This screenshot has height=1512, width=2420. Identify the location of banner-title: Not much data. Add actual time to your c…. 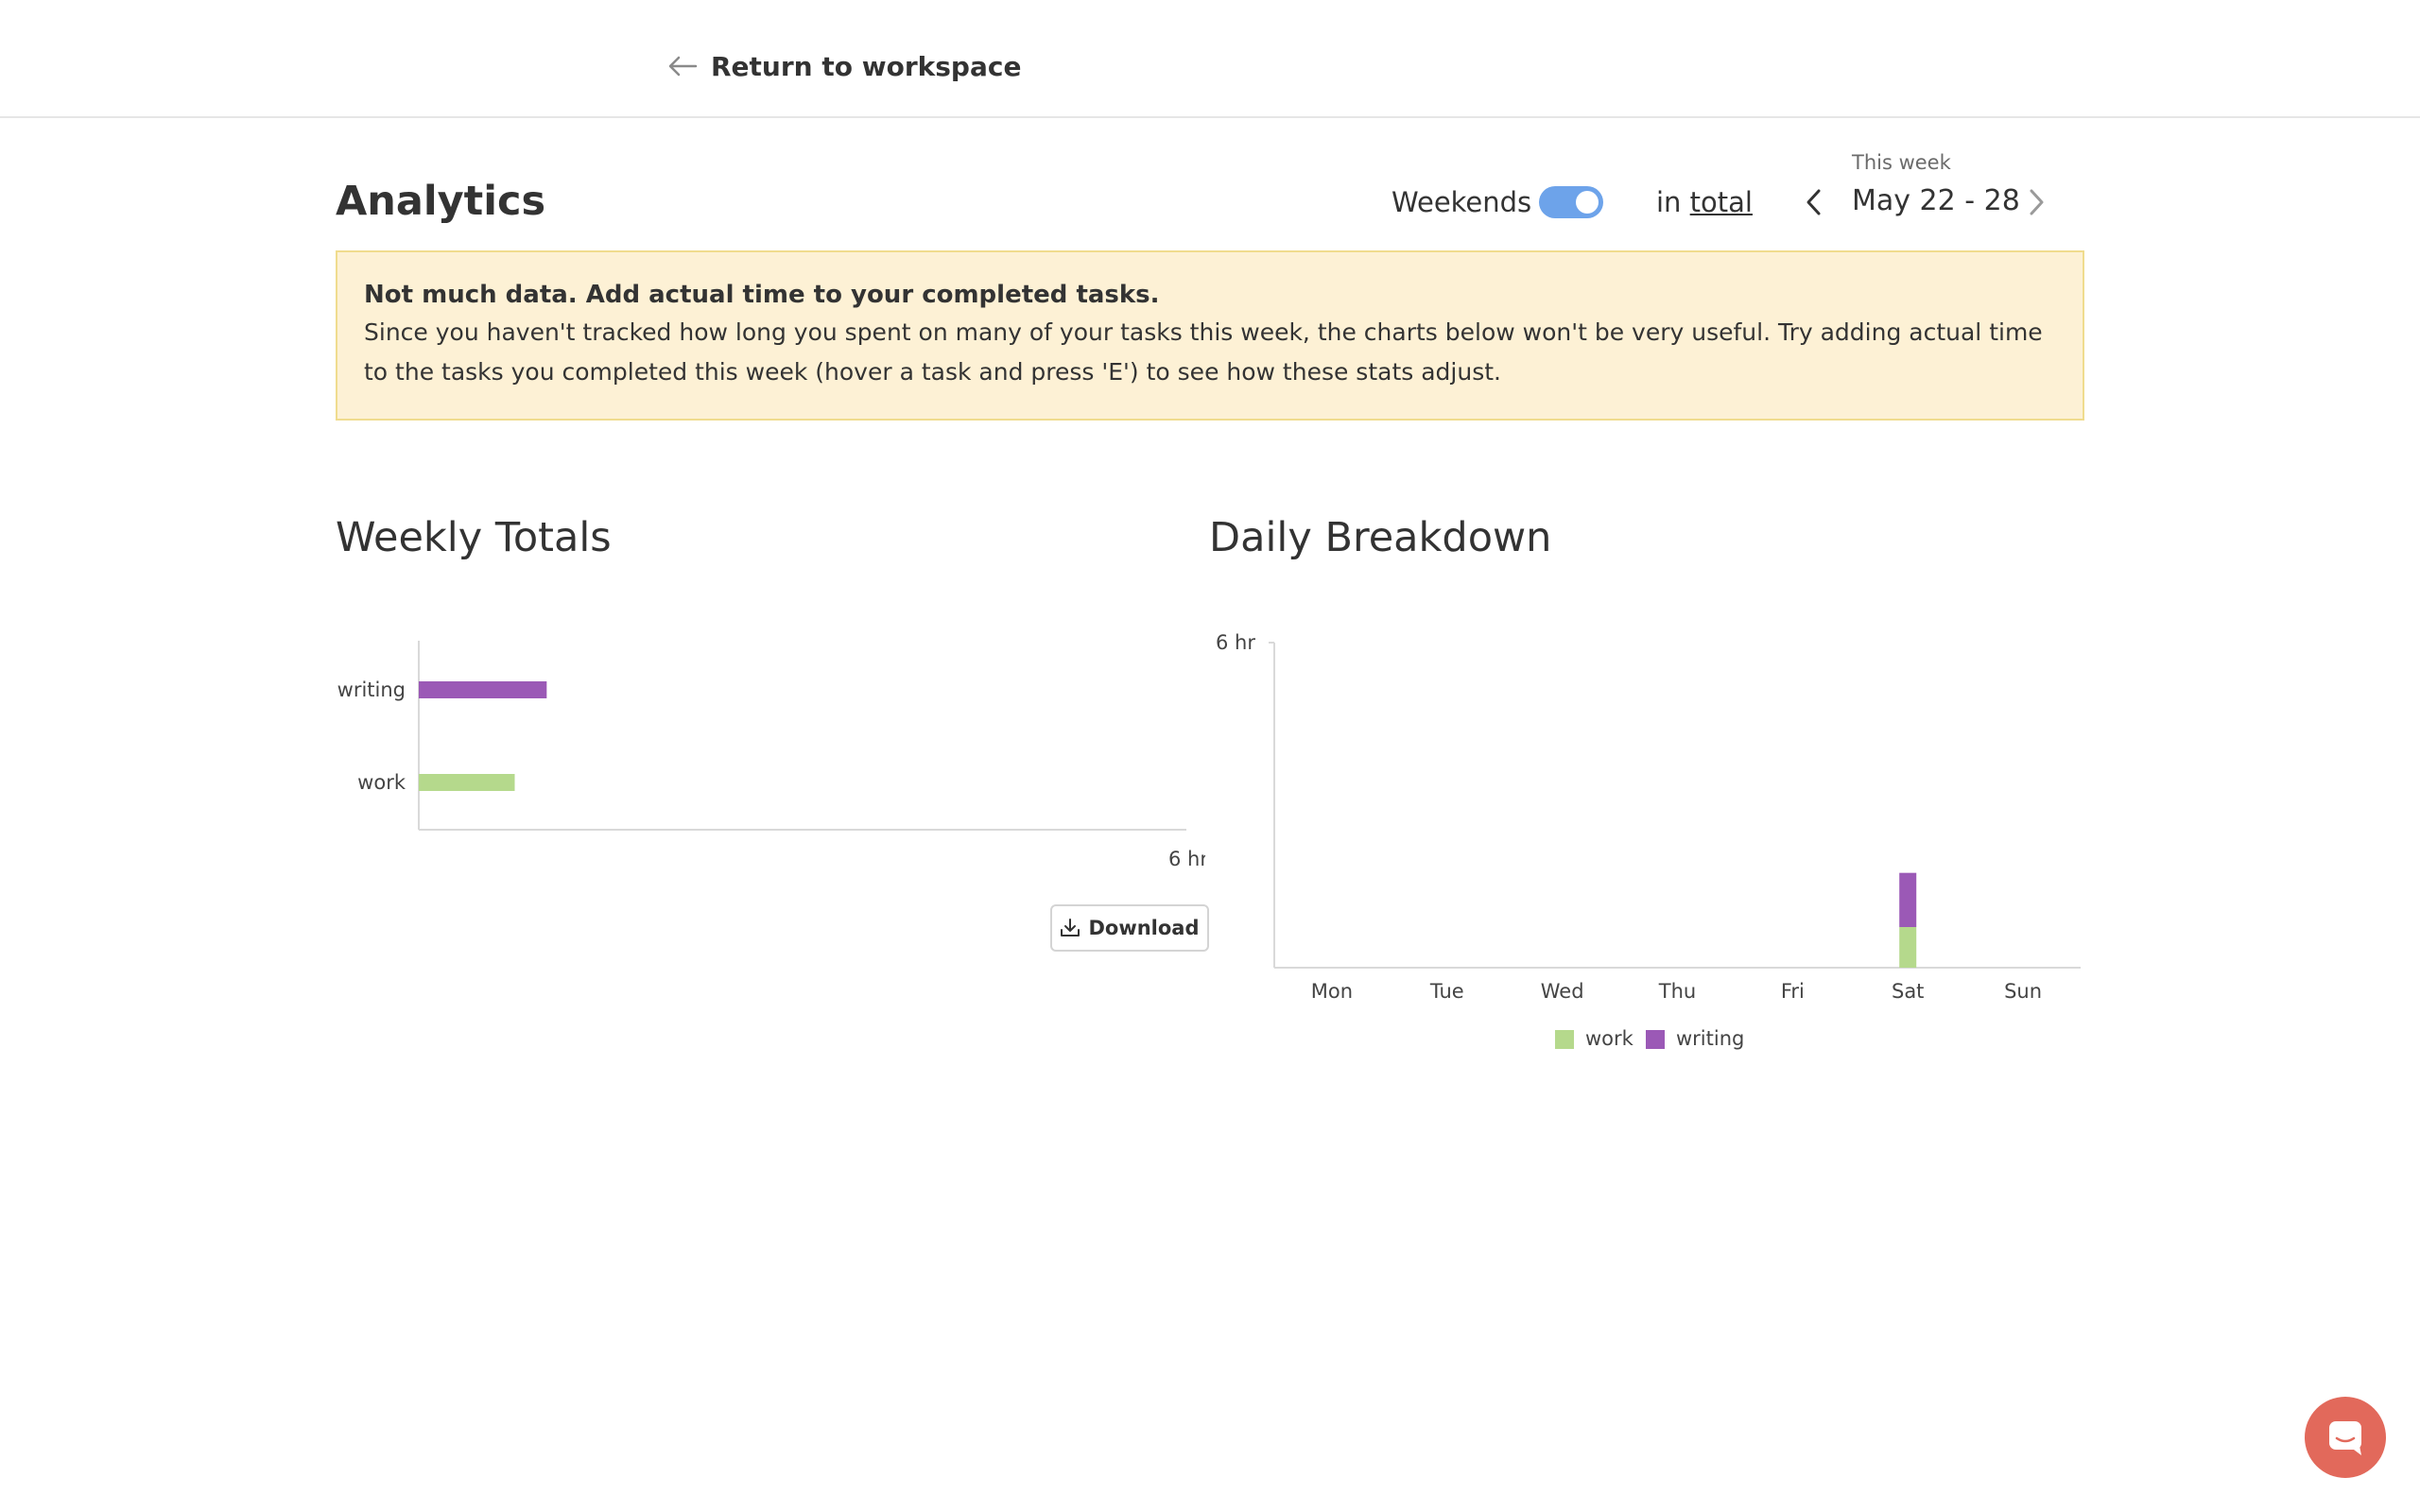
(762, 295).